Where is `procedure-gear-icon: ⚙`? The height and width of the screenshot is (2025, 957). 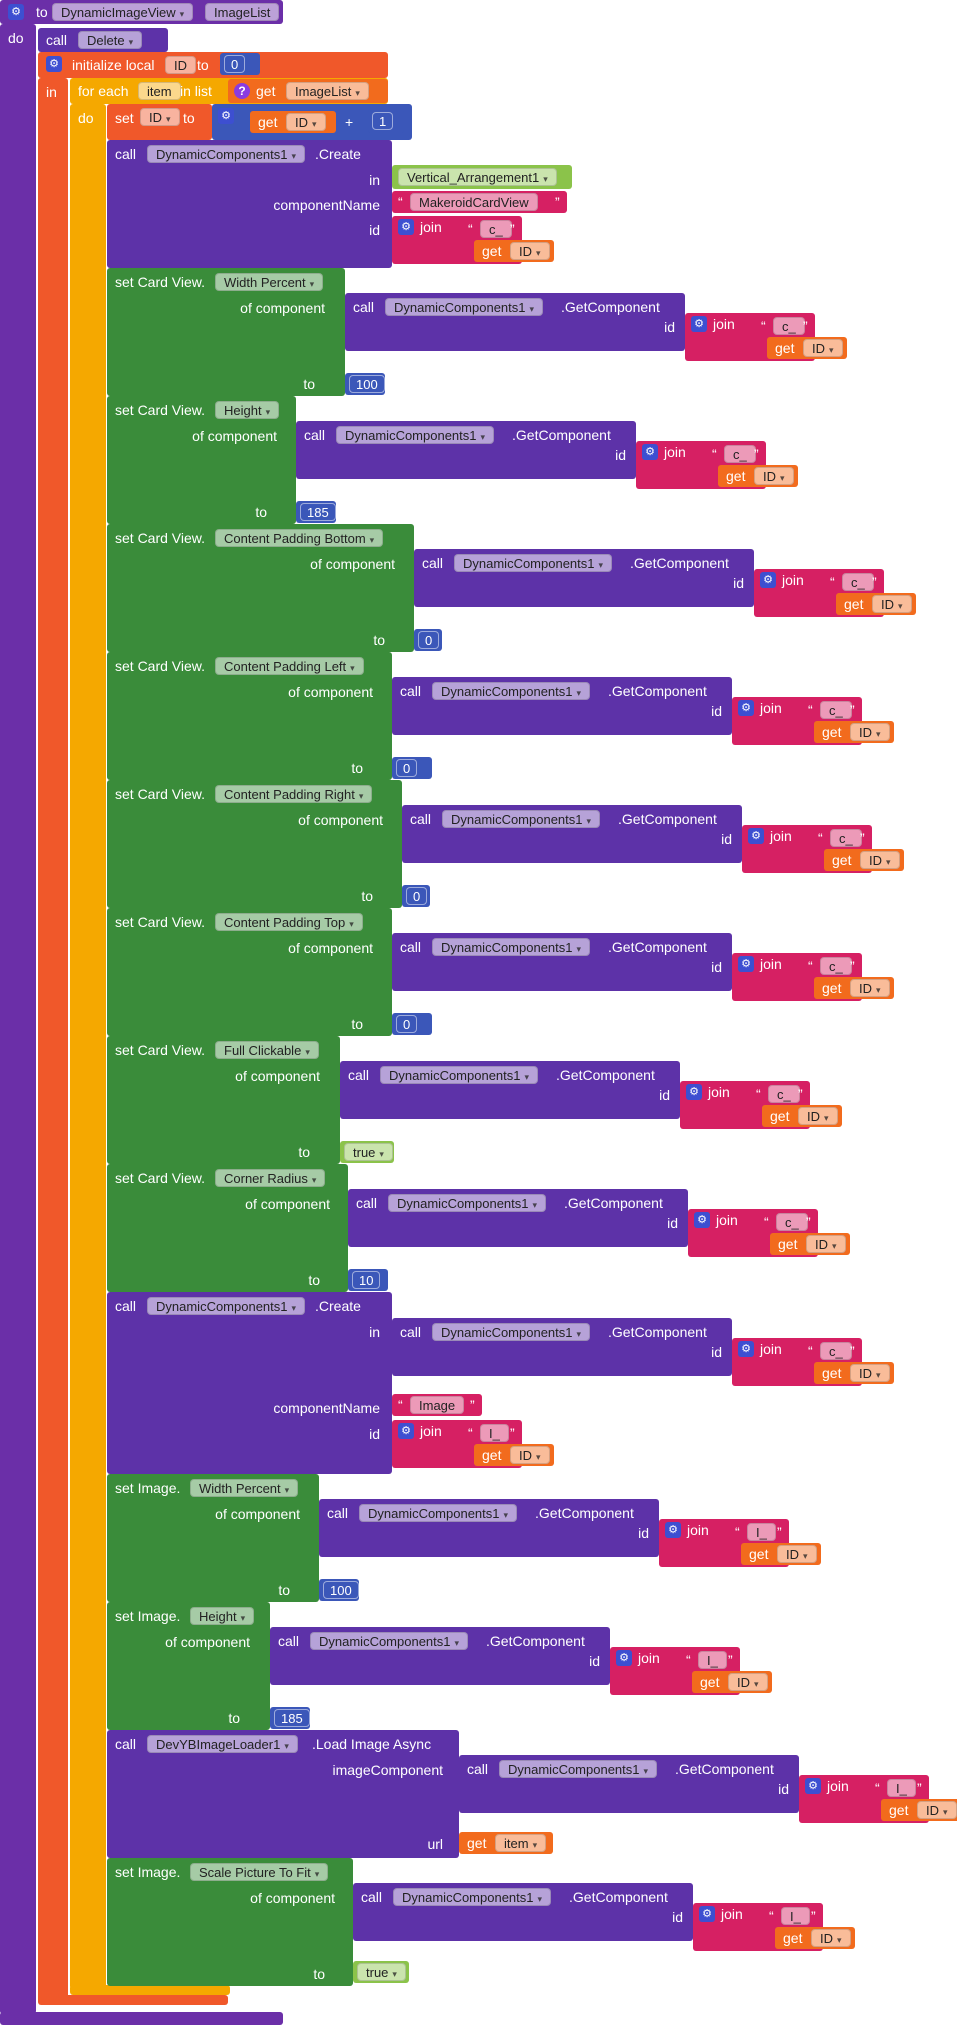 procedure-gear-icon: ⚙ is located at coordinates (16, 12).